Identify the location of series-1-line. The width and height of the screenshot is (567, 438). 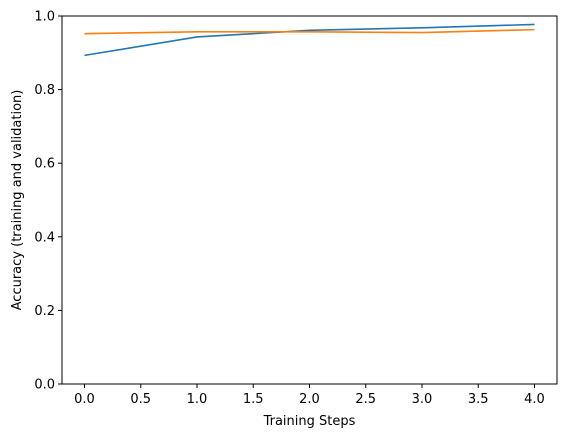
(309, 40).